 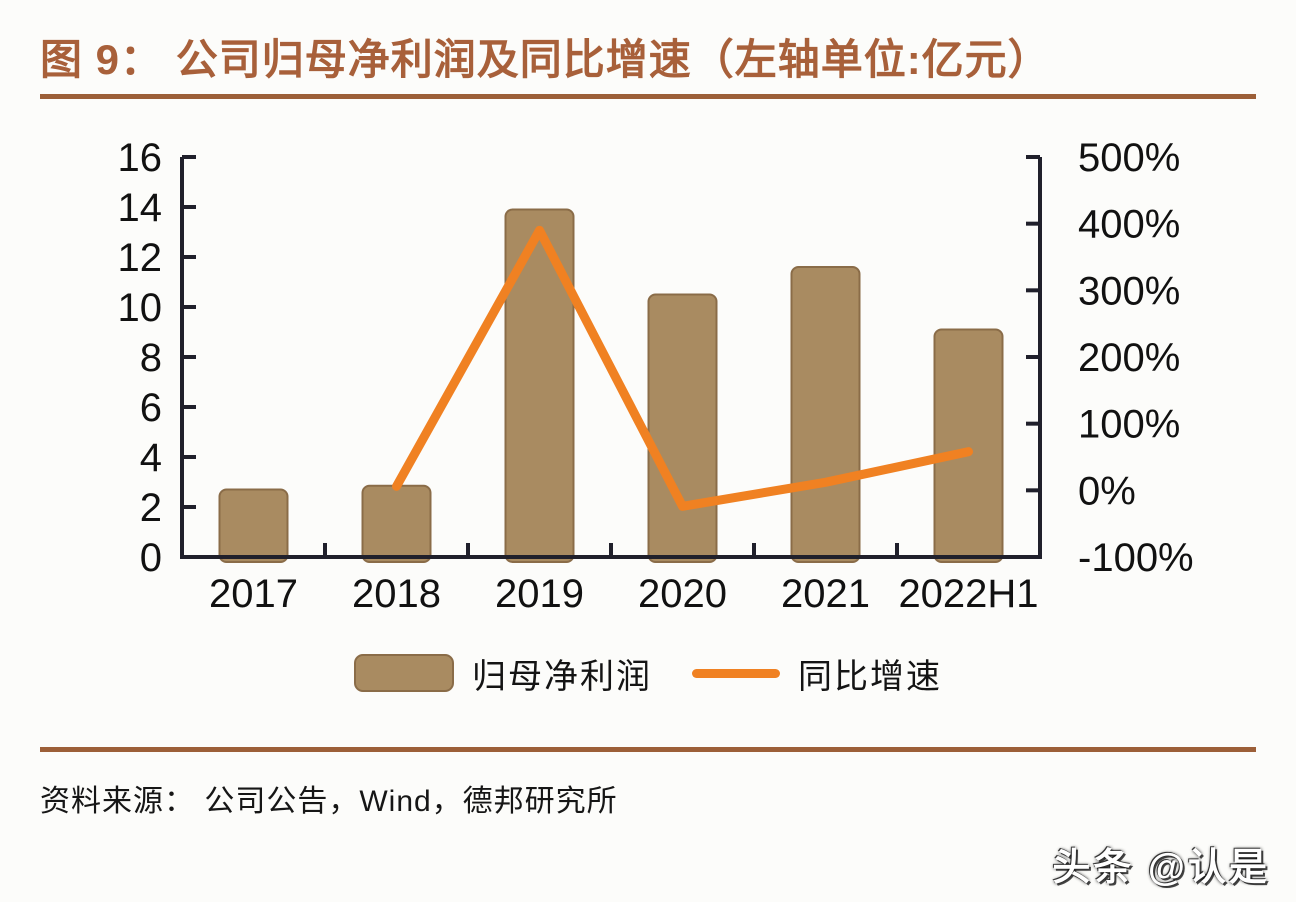 I want to click on x-axis-label: 2021, so click(x=825, y=594).